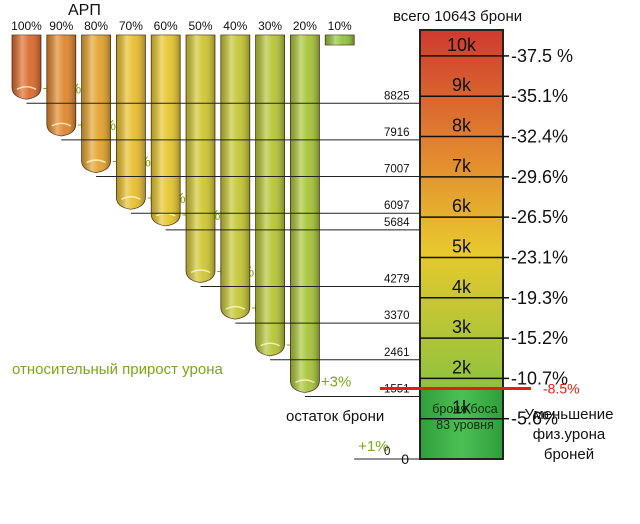 The image size is (640, 524). I want to click on arp-category-label: 60%, so click(166, 26).